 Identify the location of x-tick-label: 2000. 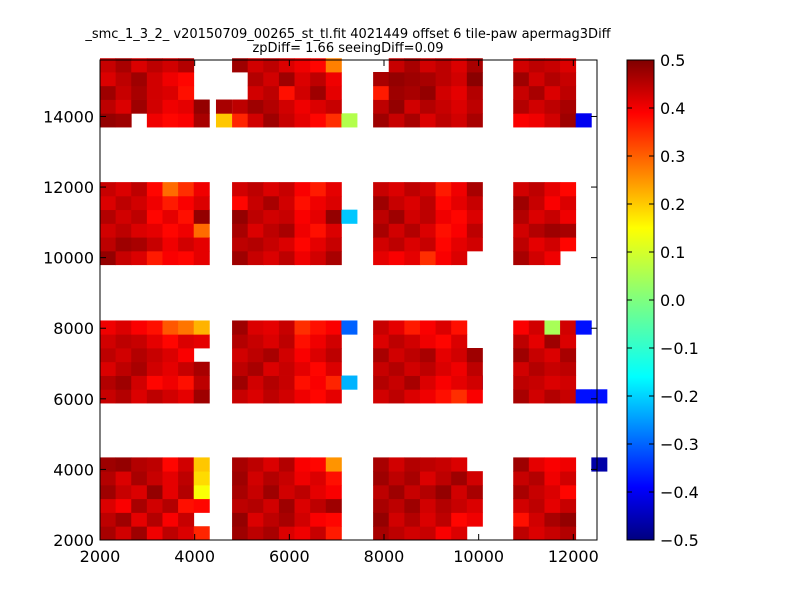
(100, 556).